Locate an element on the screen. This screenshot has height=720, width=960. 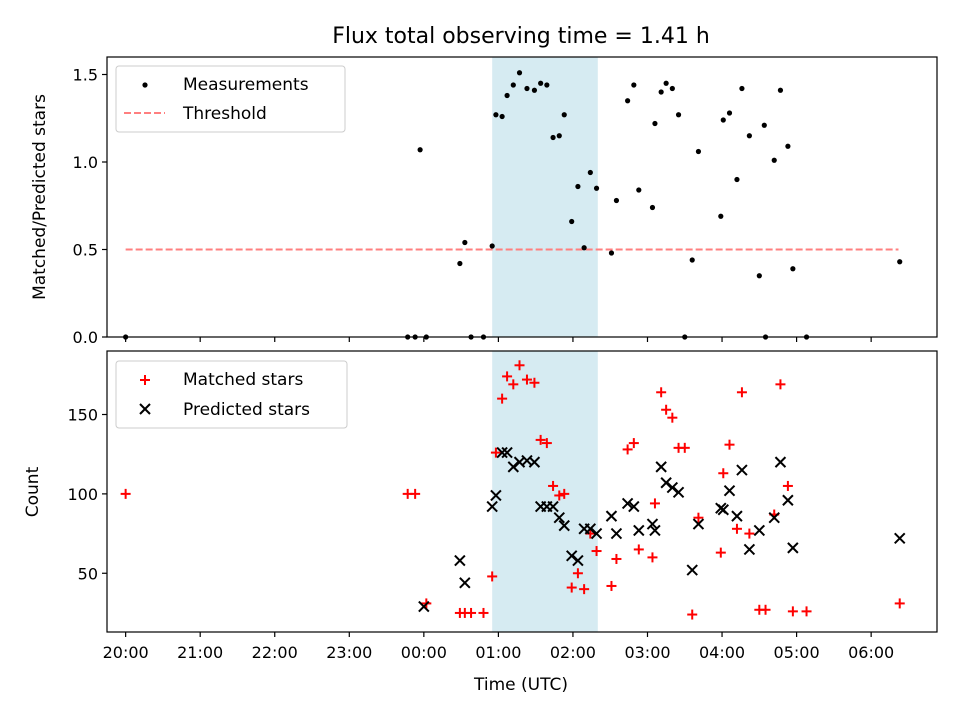
bottom-ytick-label: 50 is located at coordinates (88, 573).